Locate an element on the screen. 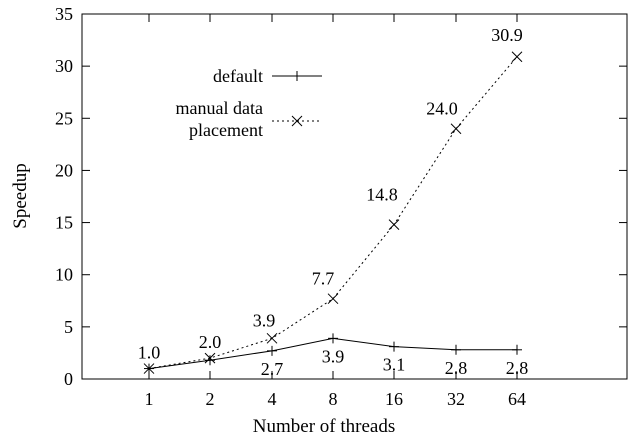  y-tick-label: 25 is located at coordinates (64, 118).